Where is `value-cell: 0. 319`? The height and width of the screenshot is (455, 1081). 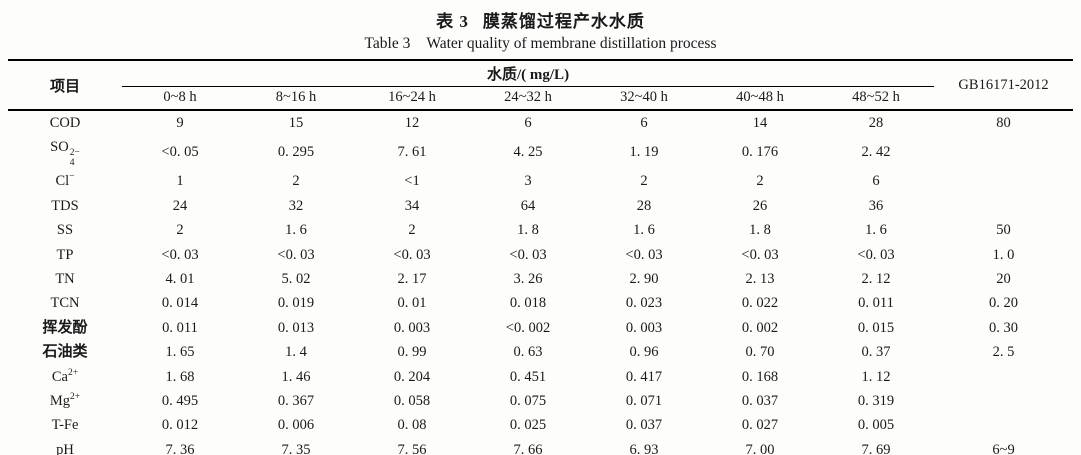 value-cell: 0. 319 is located at coordinates (876, 401).